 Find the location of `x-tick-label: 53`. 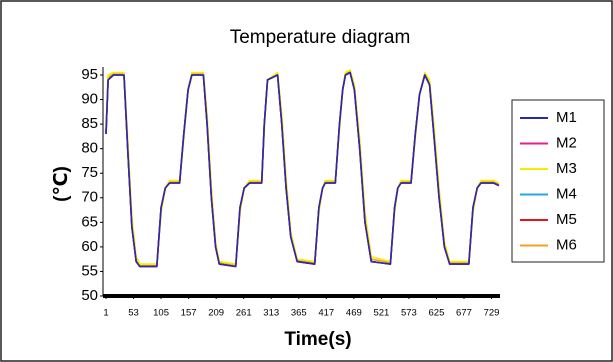

x-tick-label: 53 is located at coordinates (133, 313).